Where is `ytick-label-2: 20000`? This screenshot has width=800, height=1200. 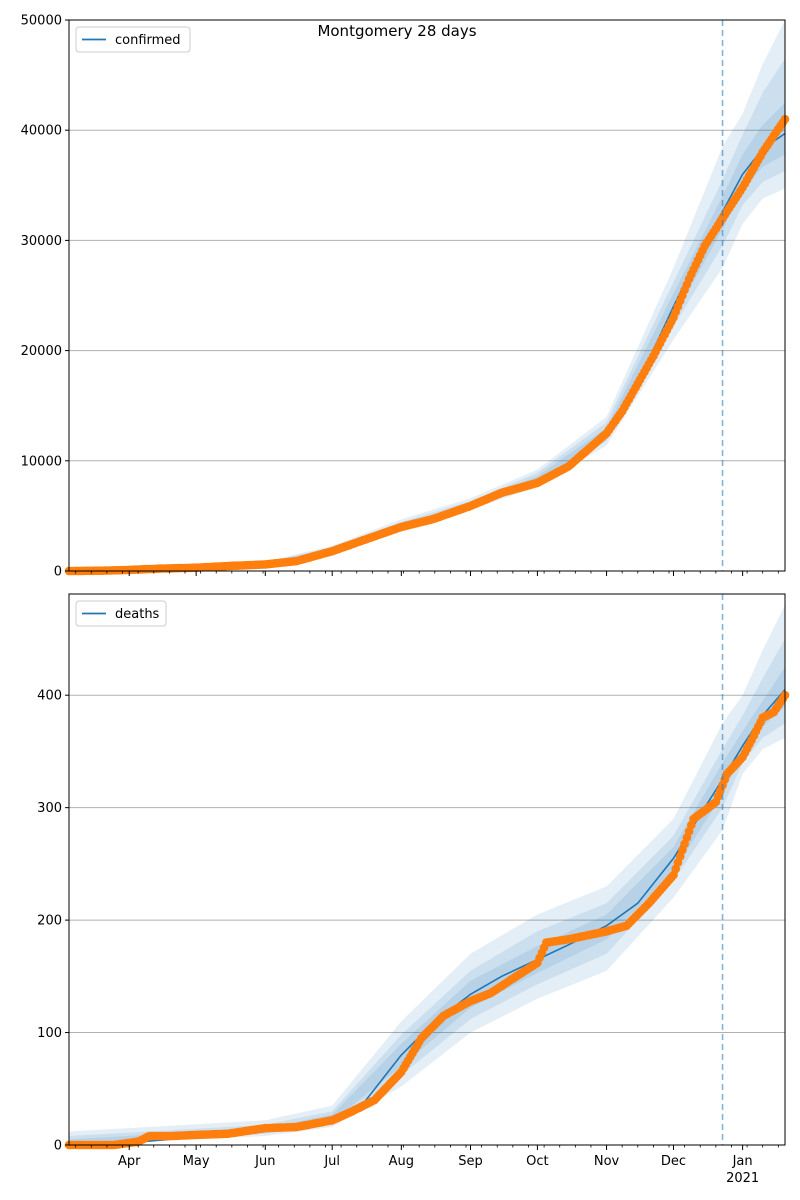
ytick-label-2: 20000 is located at coordinates (41, 351).